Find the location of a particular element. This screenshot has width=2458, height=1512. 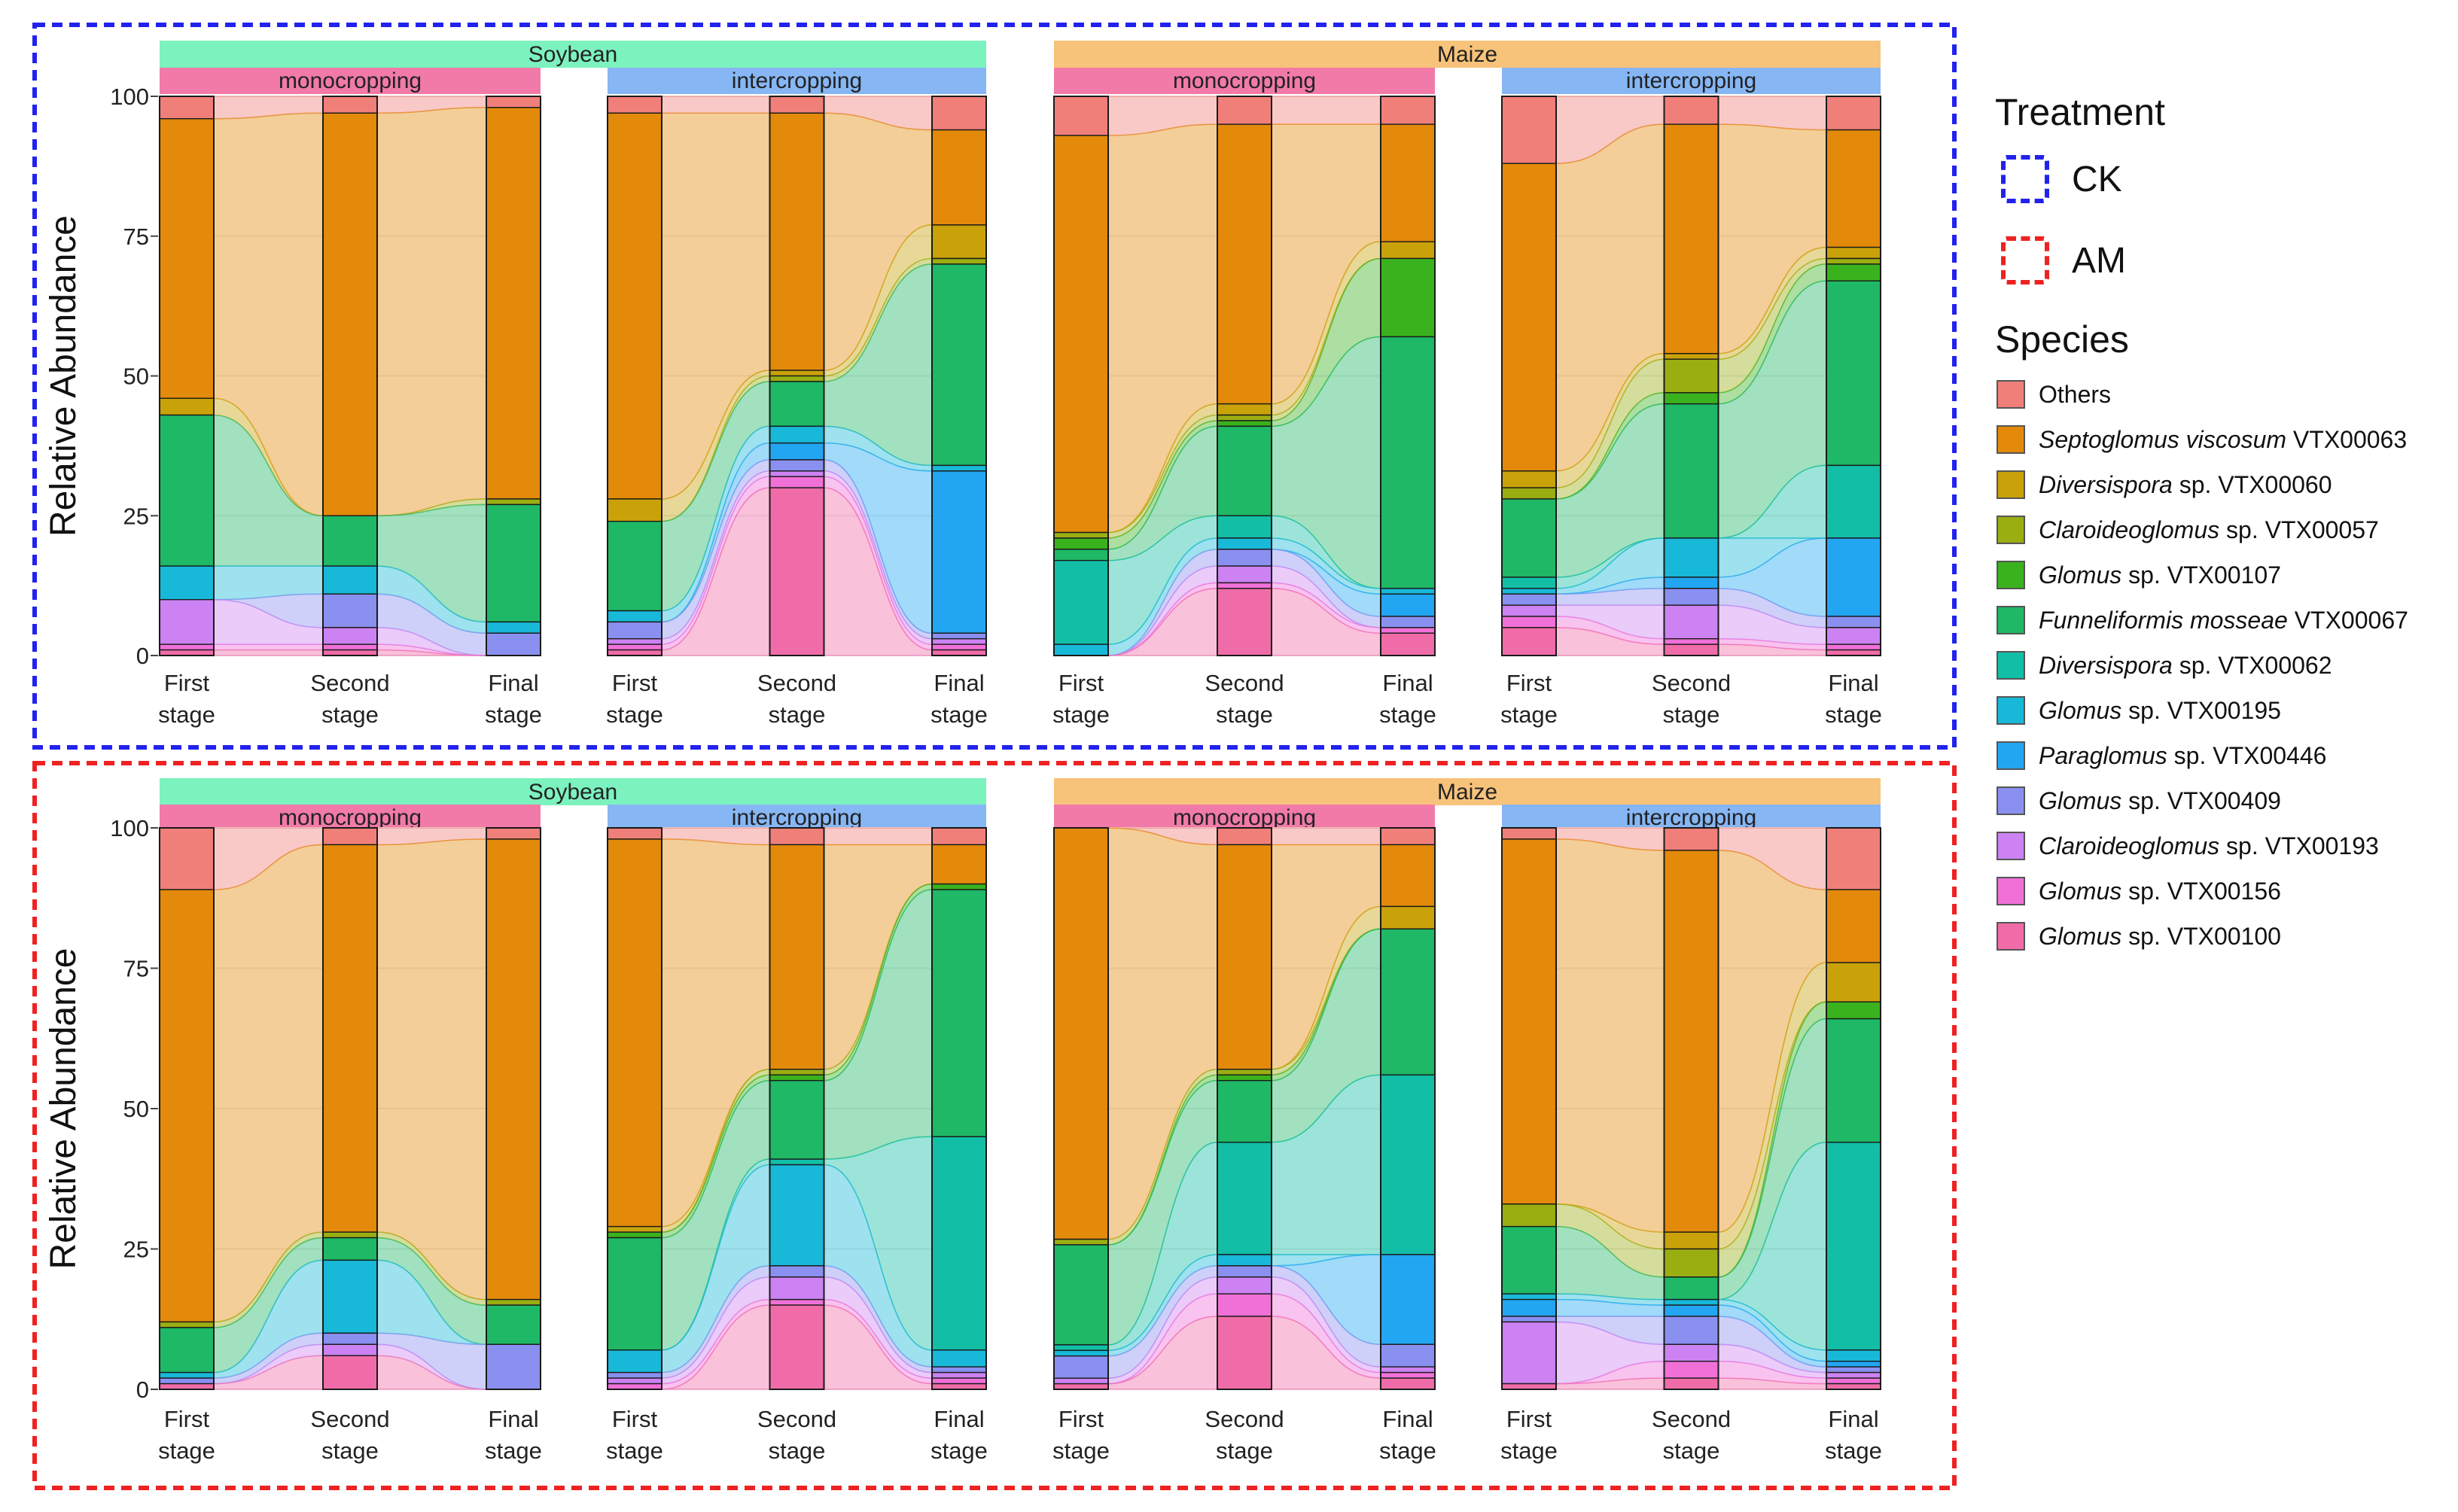

system-strip-label: intercropping is located at coordinates (1691, 80).